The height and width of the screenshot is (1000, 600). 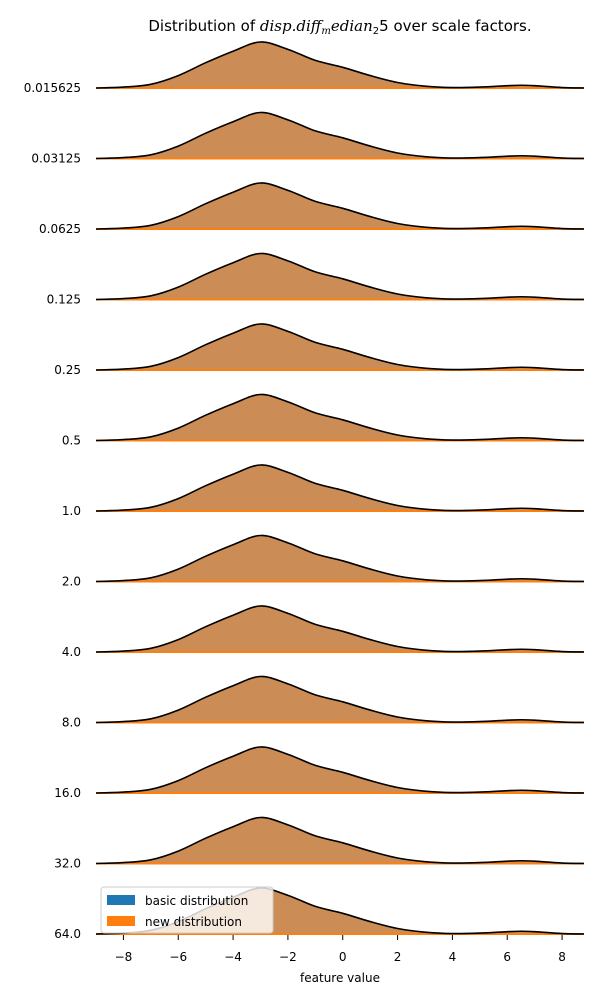 What do you see at coordinates (124, 957) in the screenshot?
I see `x-tick-label: −8` at bounding box center [124, 957].